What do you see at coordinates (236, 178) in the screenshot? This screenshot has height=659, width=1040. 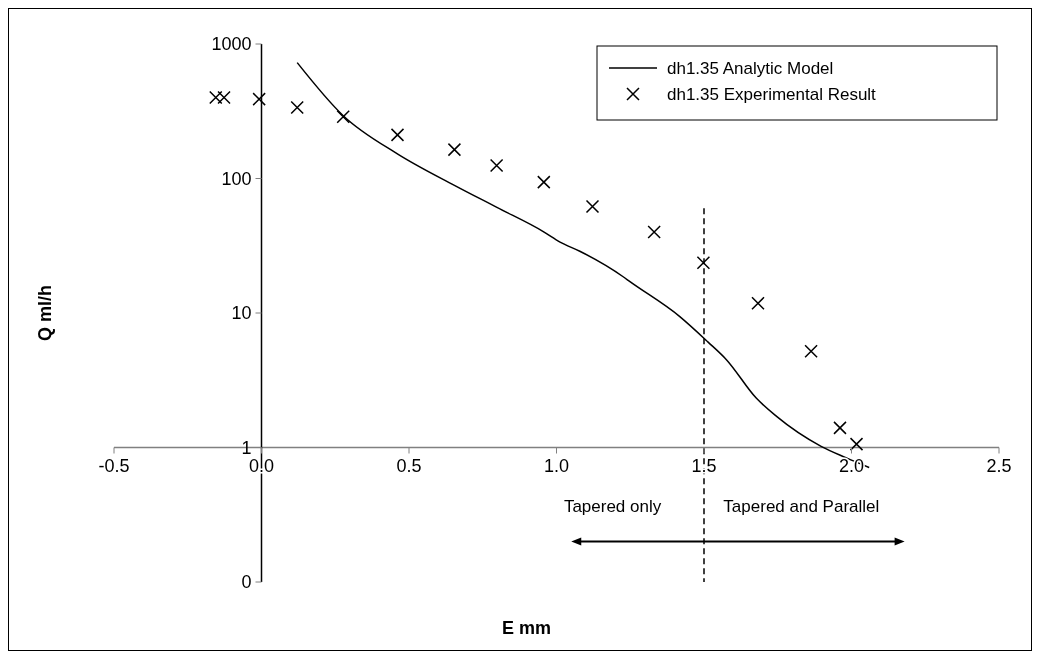 I see `y-tick-label: 100` at bounding box center [236, 178].